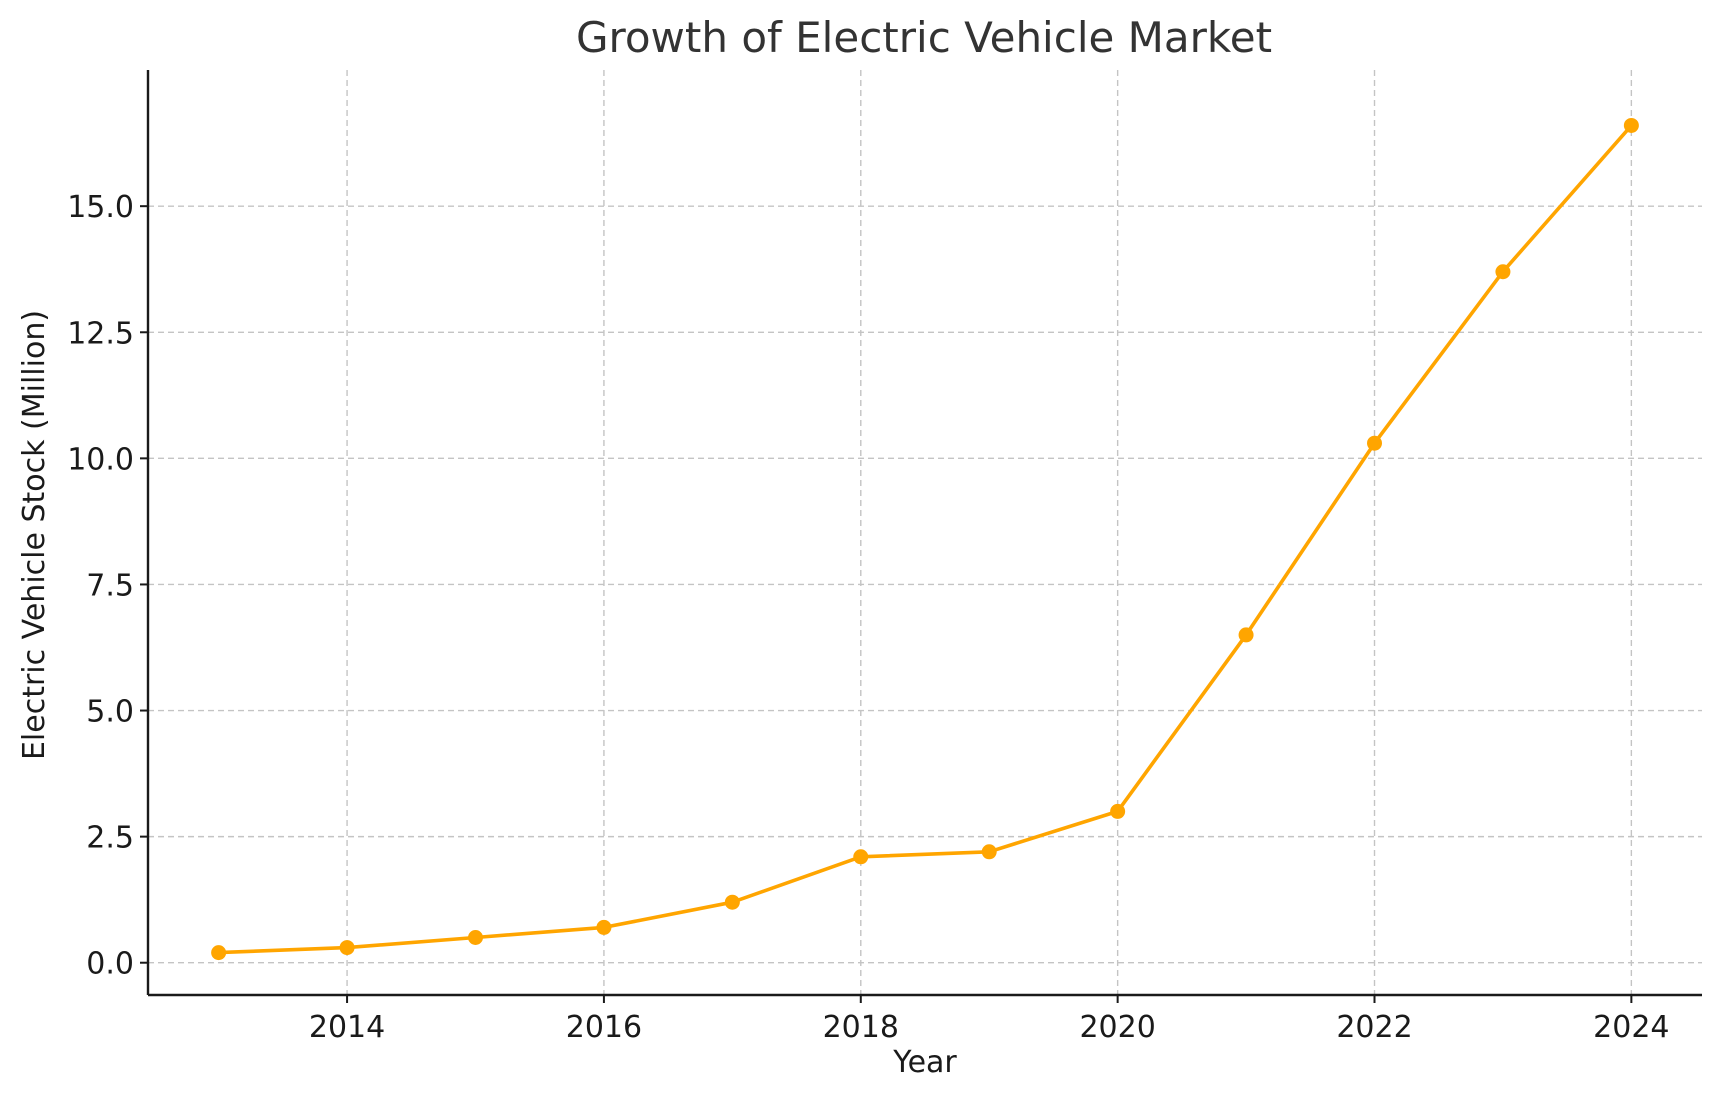 The height and width of the screenshot is (1101, 1718). Describe the element at coordinates (110, 964) in the screenshot. I see `y-tick-label: 0.0` at that location.